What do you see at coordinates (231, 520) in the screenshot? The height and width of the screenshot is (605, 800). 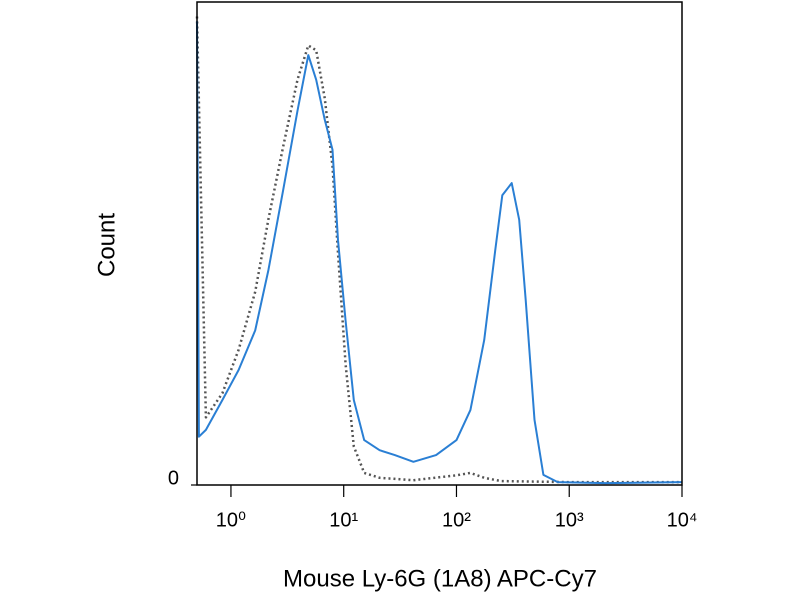 I see `x-tick-label: 10⁰` at bounding box center [231, 520].